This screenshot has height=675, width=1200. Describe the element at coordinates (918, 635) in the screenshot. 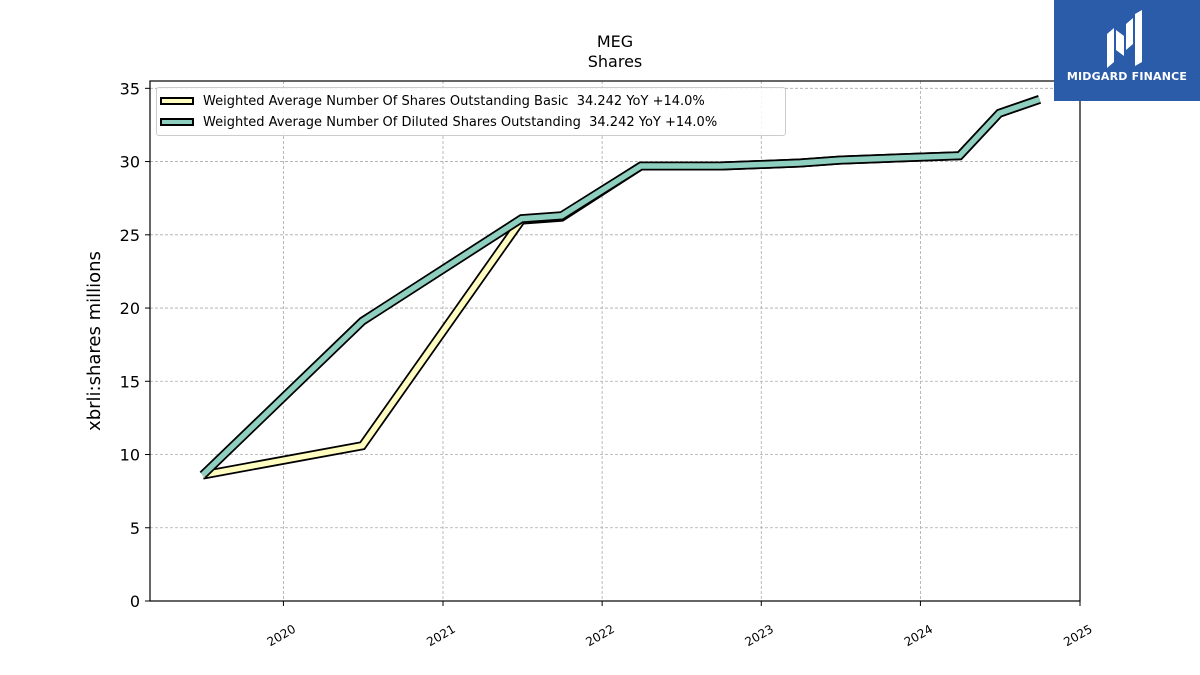

I see `x-tick-label: 2024` at that location.